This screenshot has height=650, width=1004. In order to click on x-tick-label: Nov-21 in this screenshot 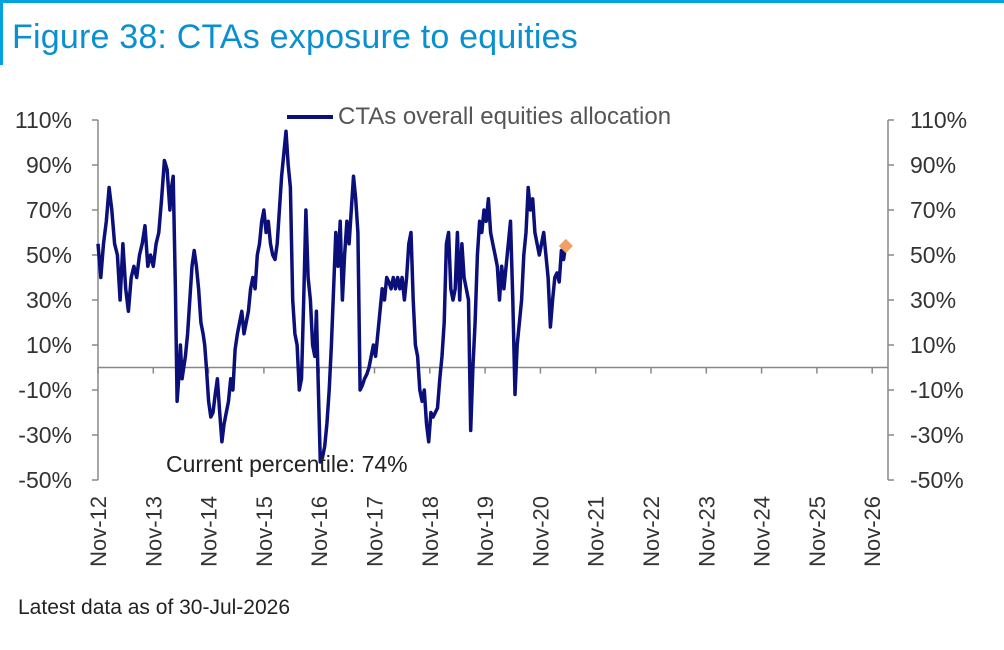, I will do `click(596, 531)`.